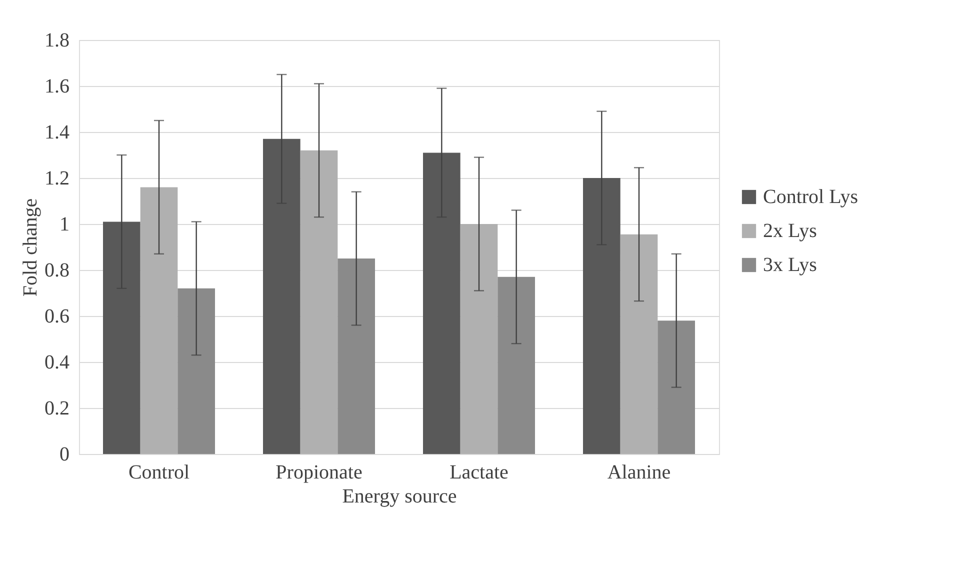  What do you see at coordinates (159, 473) in the screenshot?
I see `x-tick-label: Control` at bounding box center [159, 473].